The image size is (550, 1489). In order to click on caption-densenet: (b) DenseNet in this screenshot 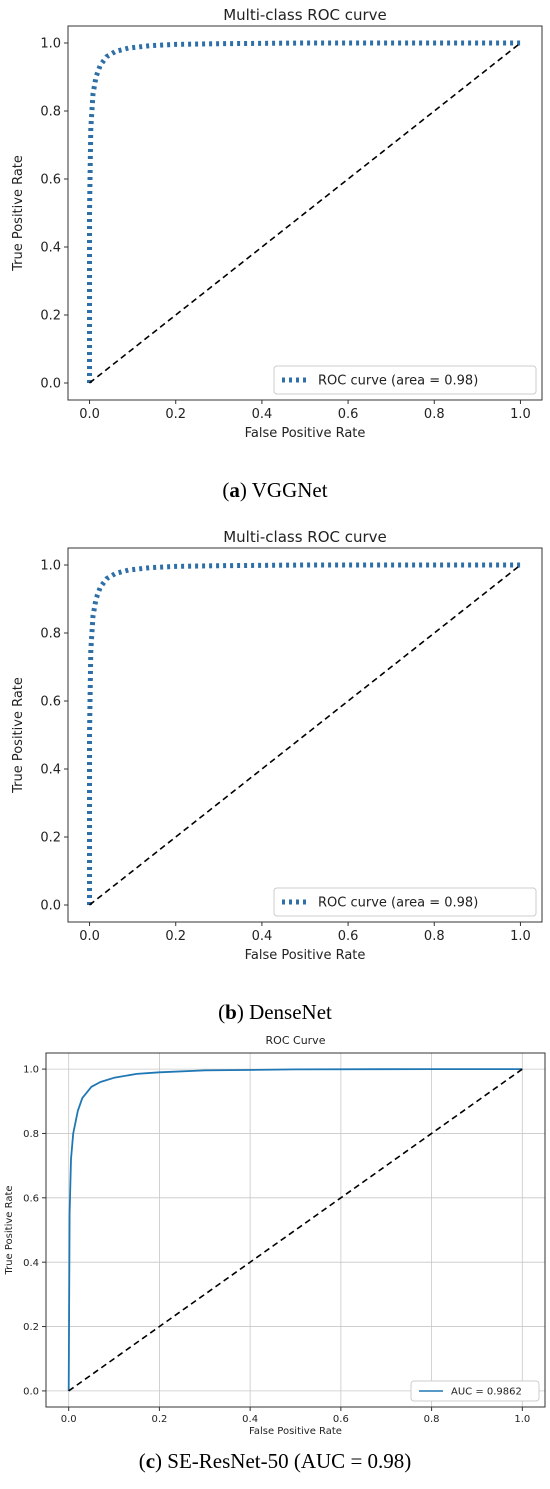, I will do `click(275, 1012)`.